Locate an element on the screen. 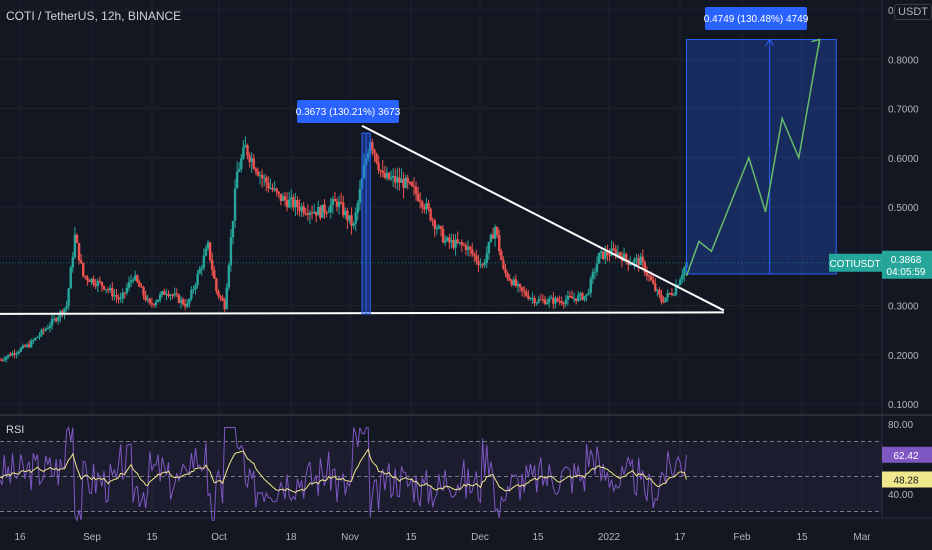 The image size is (932, 550). time-tick-label: Oct is located at coordinates (219, 537).